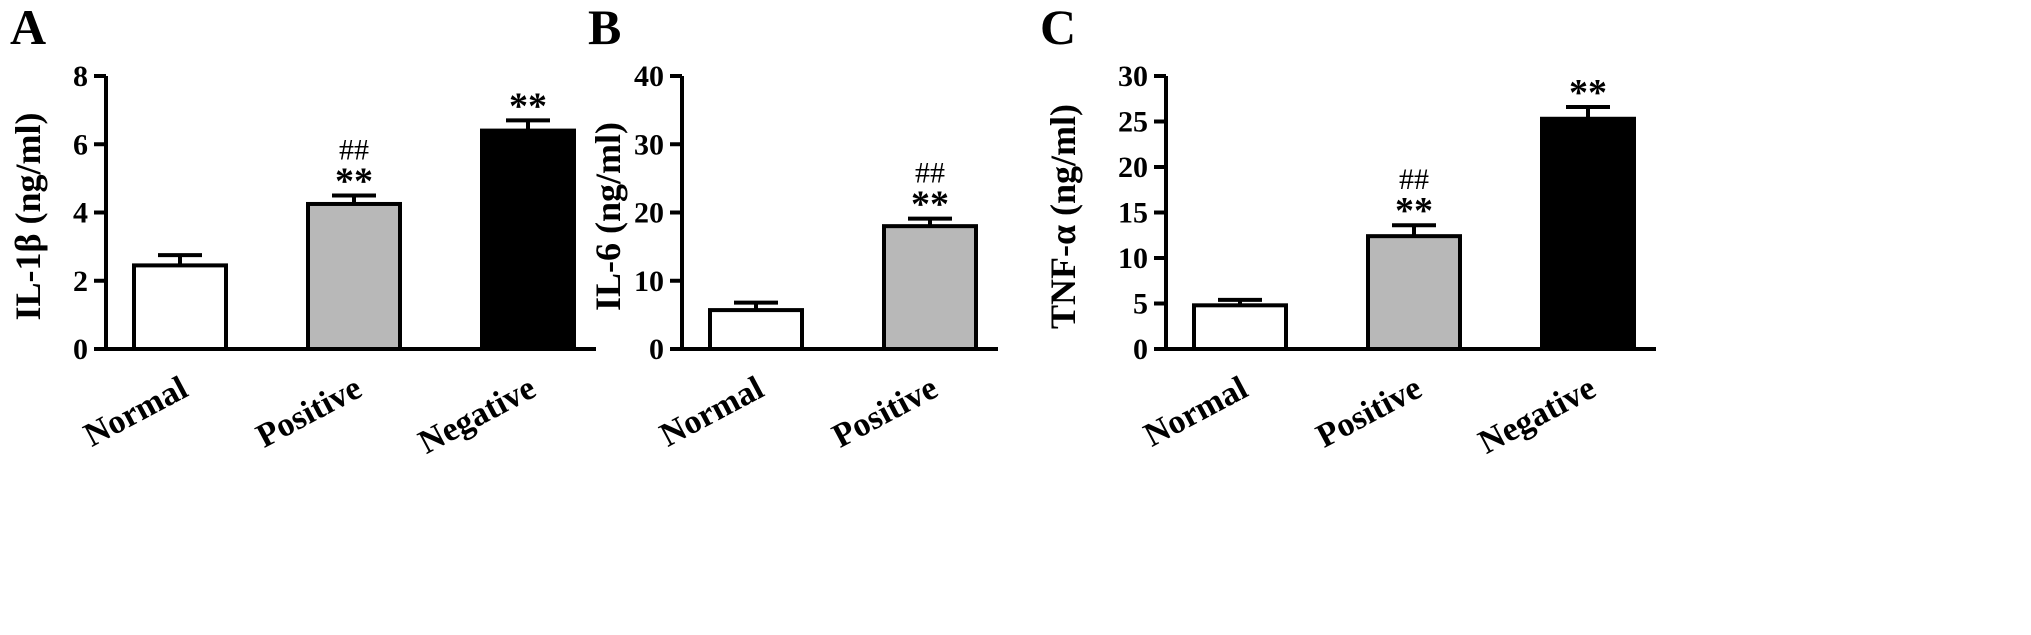 The width and height of the screenshot is (2031, 635). Describe the element at coordinates (80, 144) in the screenshot. I see `y-tick-label: 6` at that location.